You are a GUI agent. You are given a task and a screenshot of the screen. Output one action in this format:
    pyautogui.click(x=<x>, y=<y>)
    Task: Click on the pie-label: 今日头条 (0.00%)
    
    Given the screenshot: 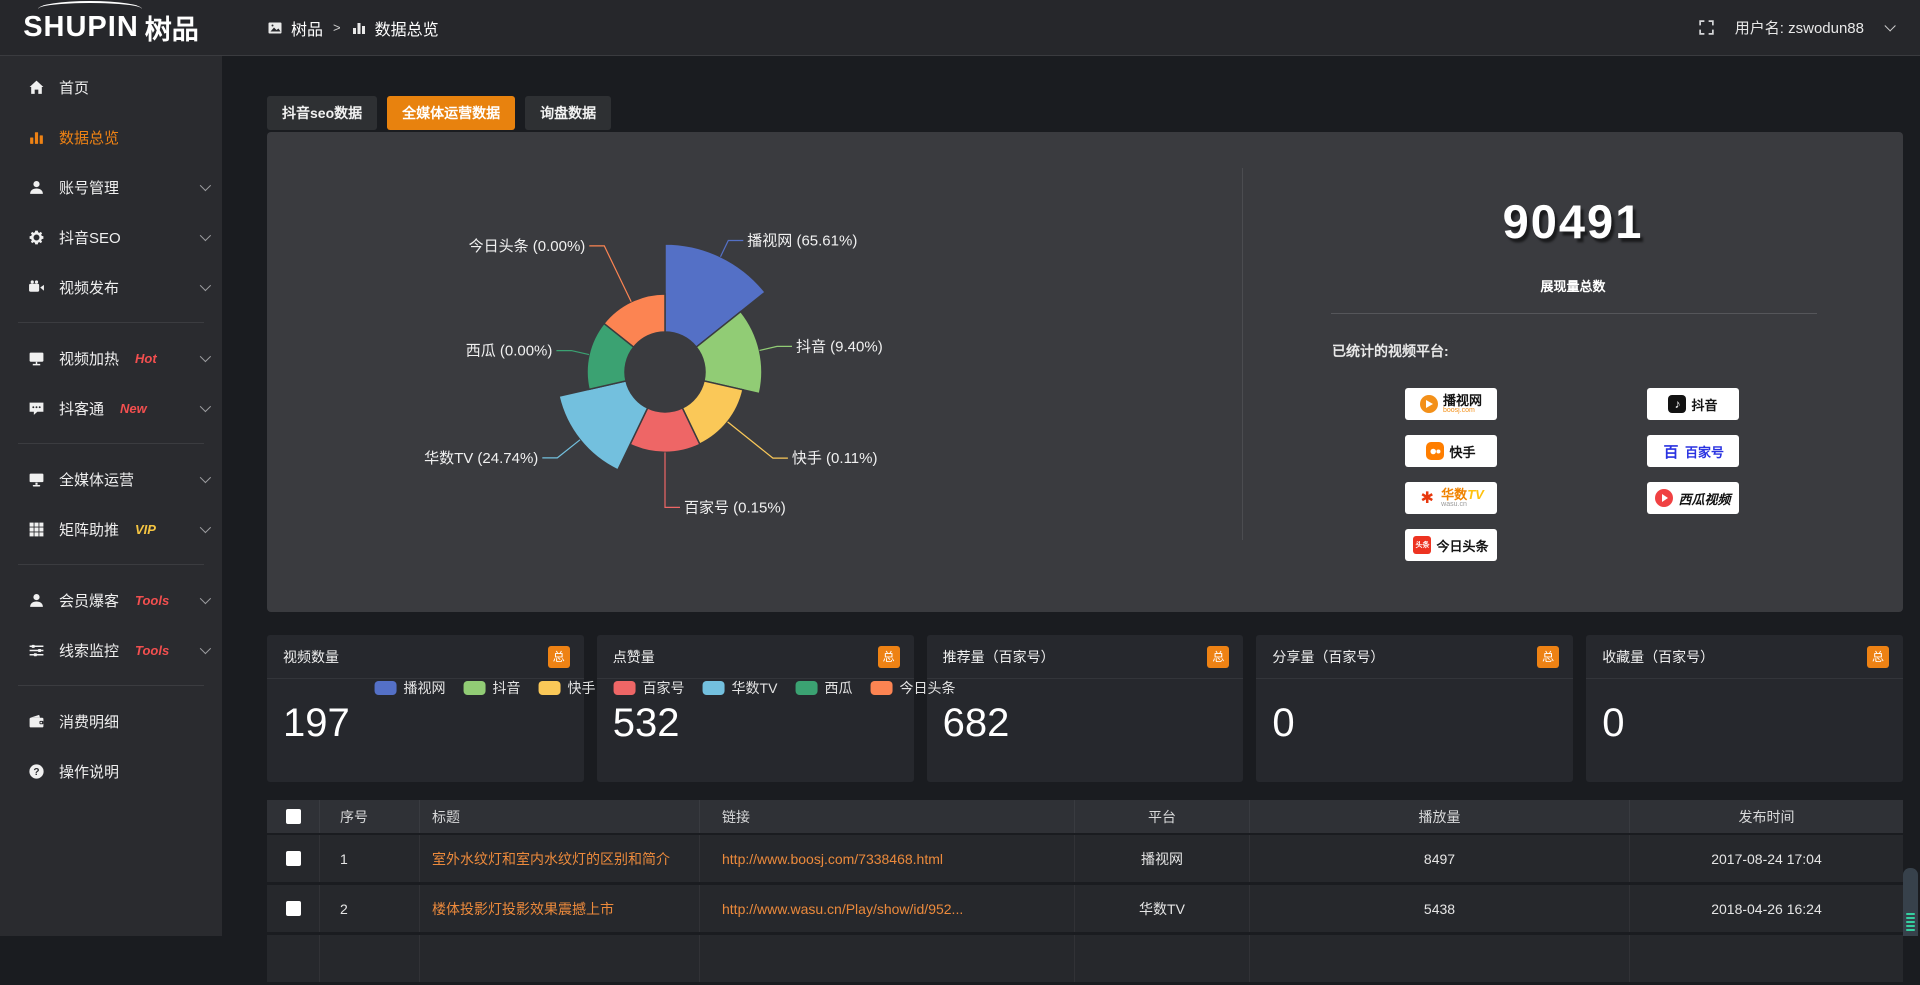 What is the action you would take?
    pyautogui.click(x=527, y=246)
    